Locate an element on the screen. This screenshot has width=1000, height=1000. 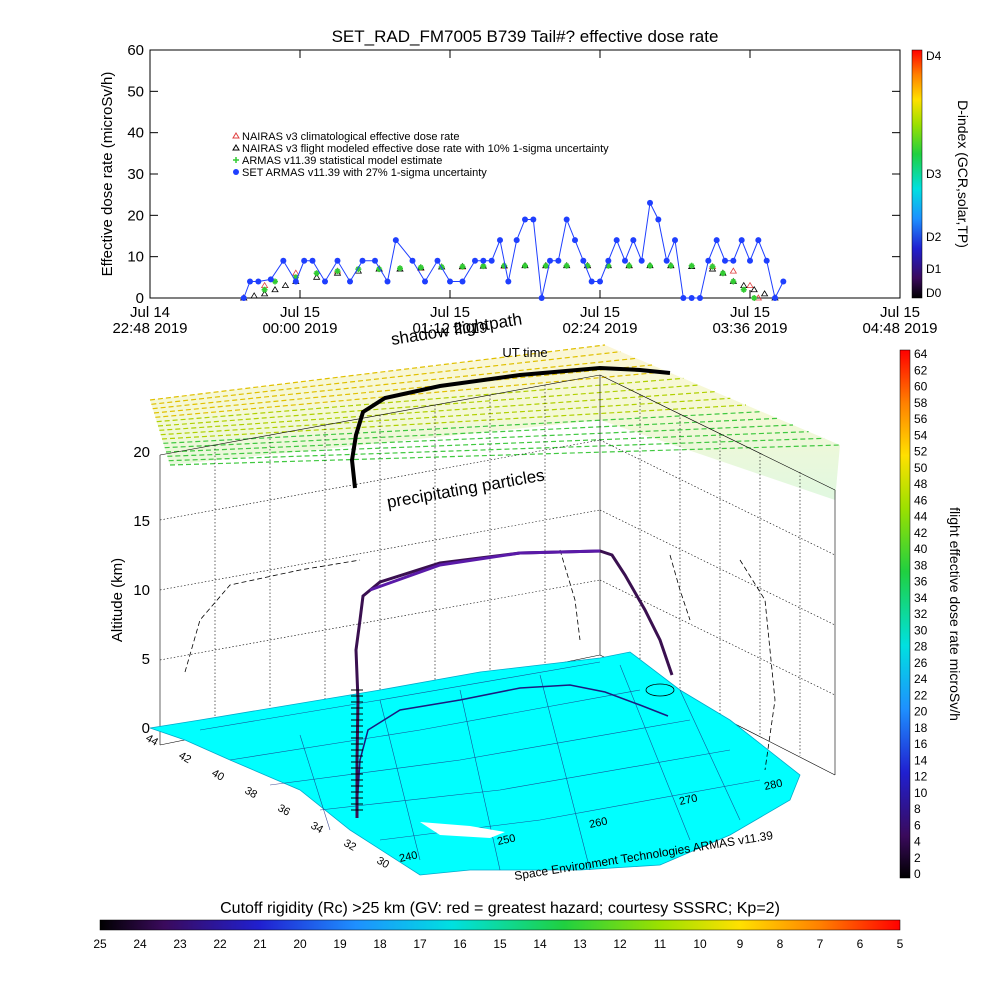
dose-grid-layer is located at coordinates (495, 422).